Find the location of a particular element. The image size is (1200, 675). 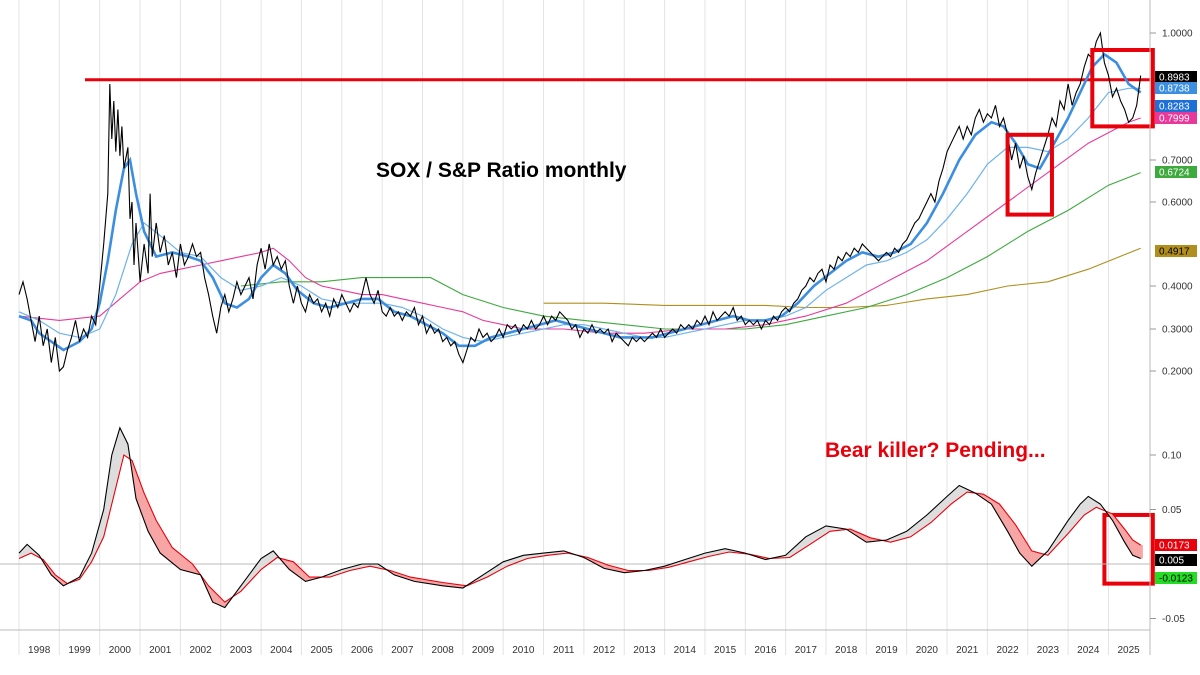

year-tick-label: 2011 is located at coordinates (564, 650).